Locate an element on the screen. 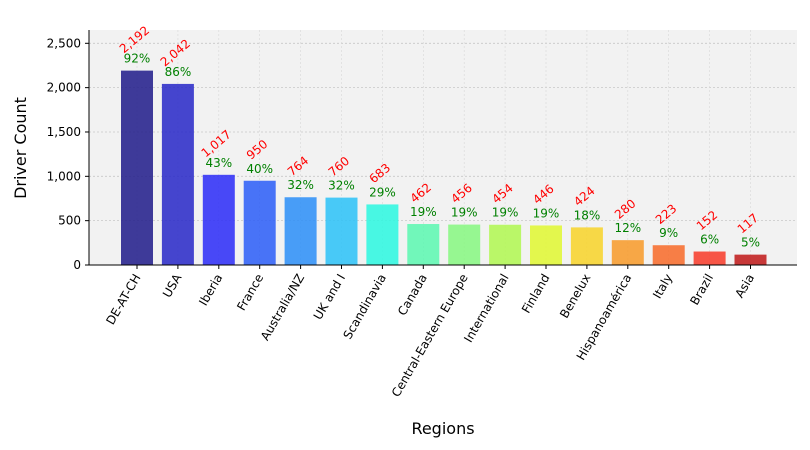 Image resolution: width=810 pixels, height=450 pixels. x-tick-label: Brazil is located at coordinates (701, 290).